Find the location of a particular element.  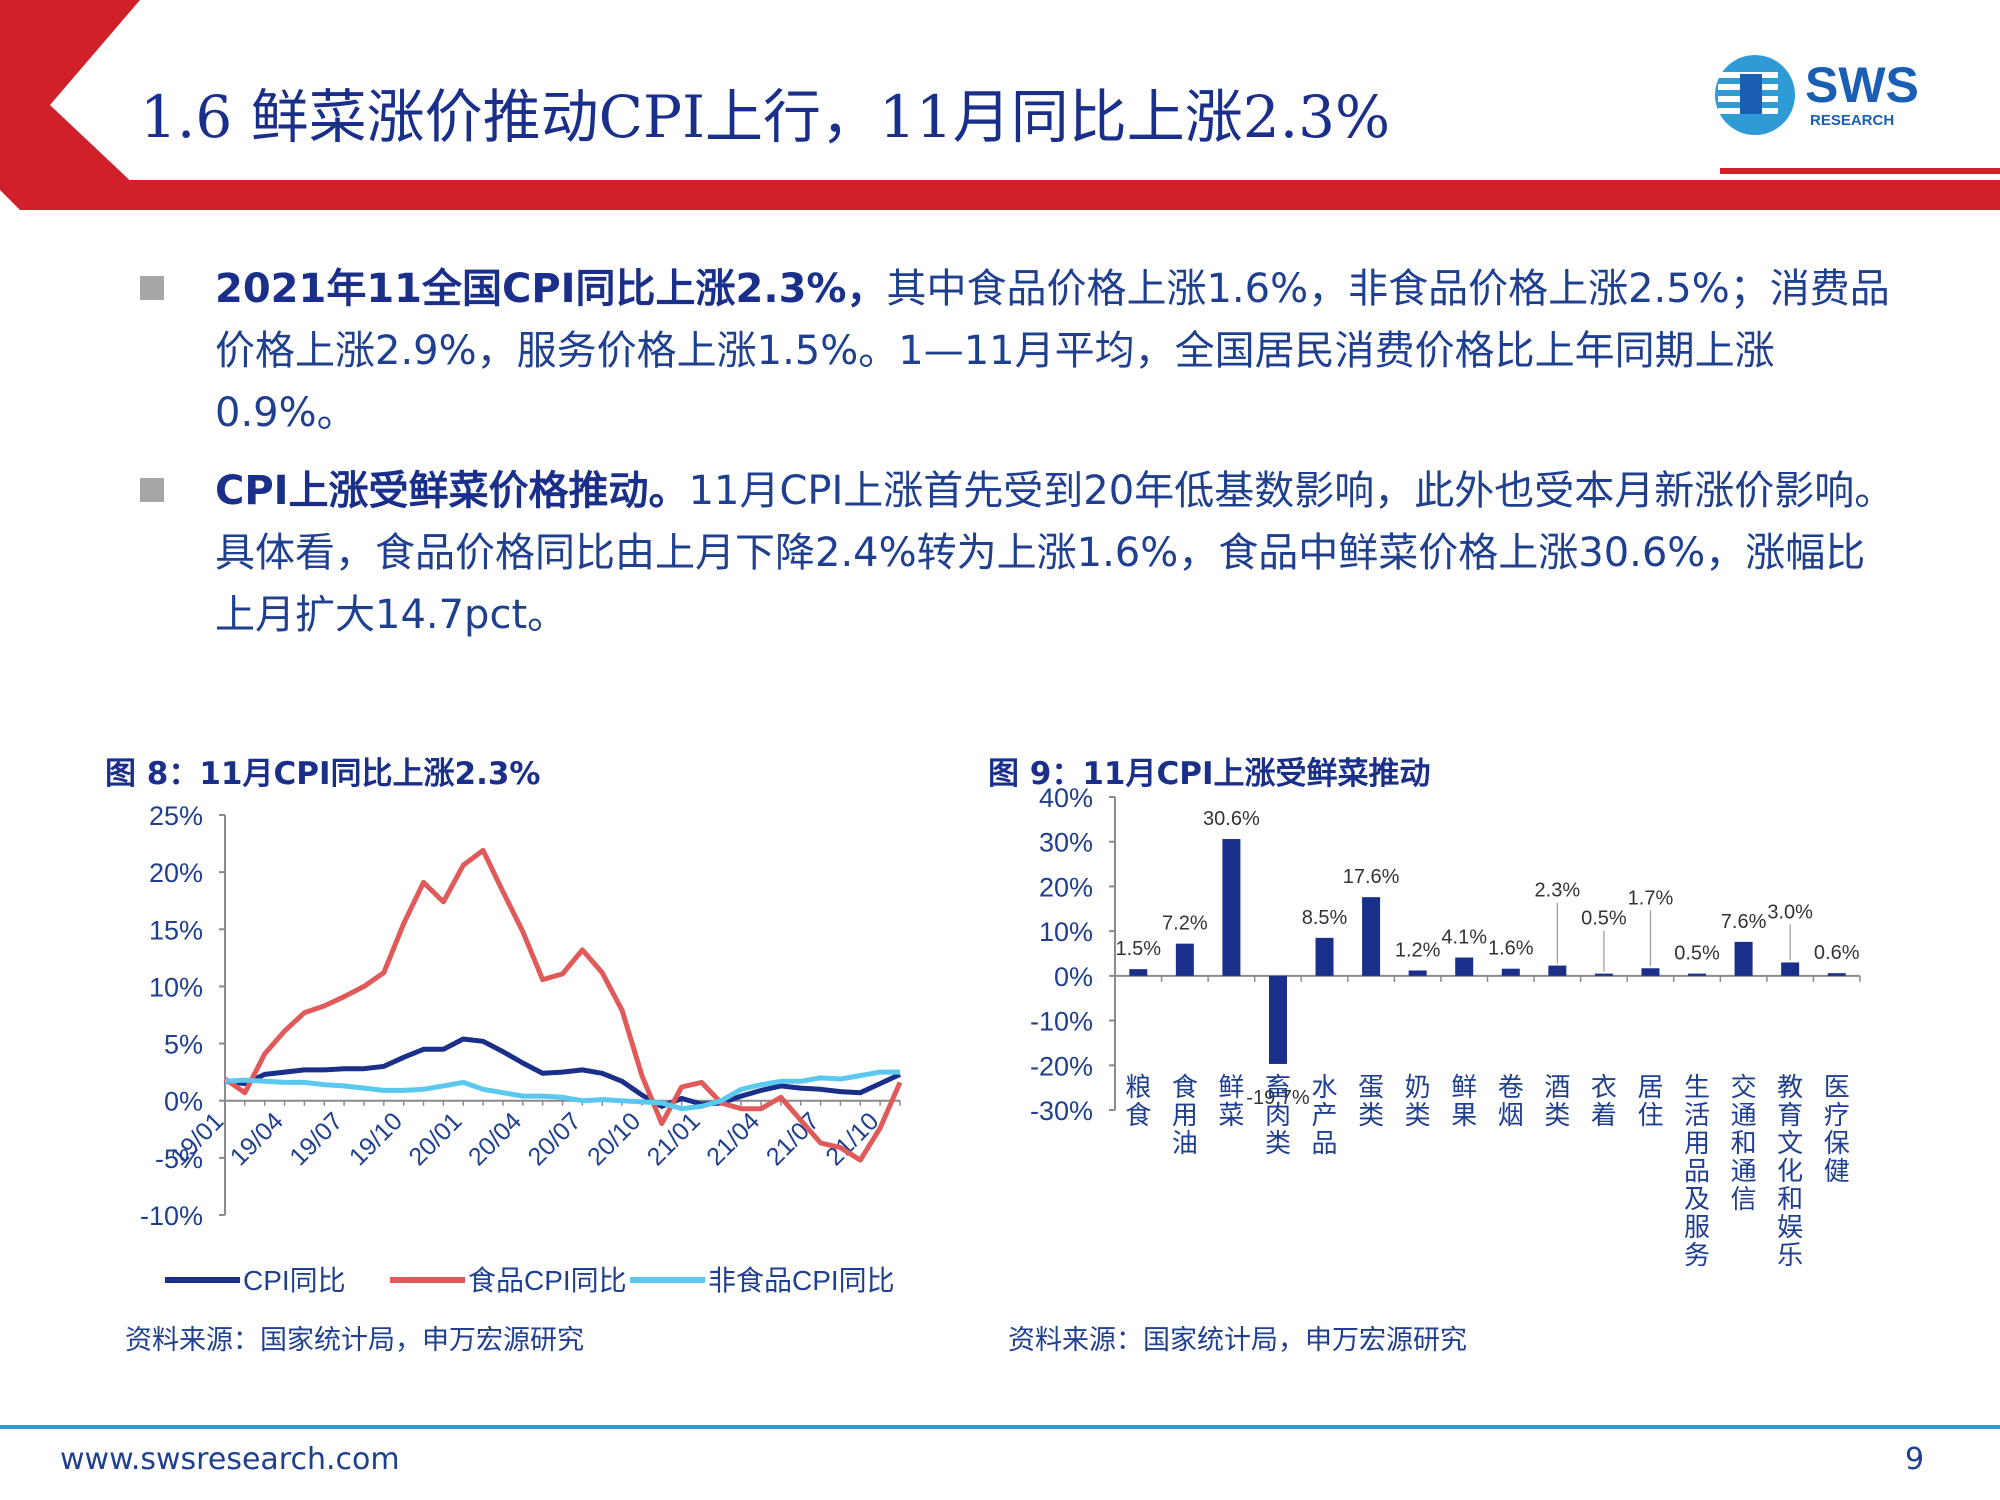

category-label: 鲜果 is located at coordinates (1464, 1101).